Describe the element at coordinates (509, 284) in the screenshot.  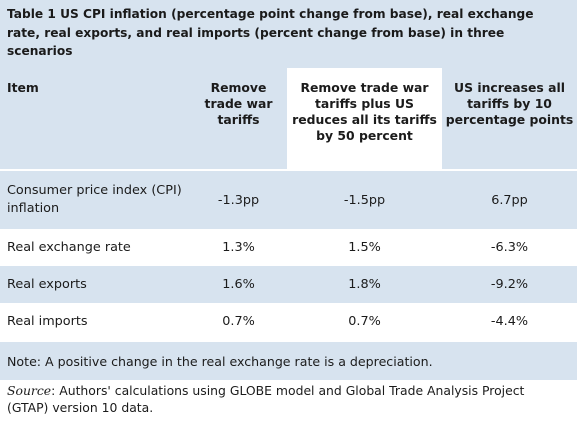
I see `cell-value: -9.2%` at that location.